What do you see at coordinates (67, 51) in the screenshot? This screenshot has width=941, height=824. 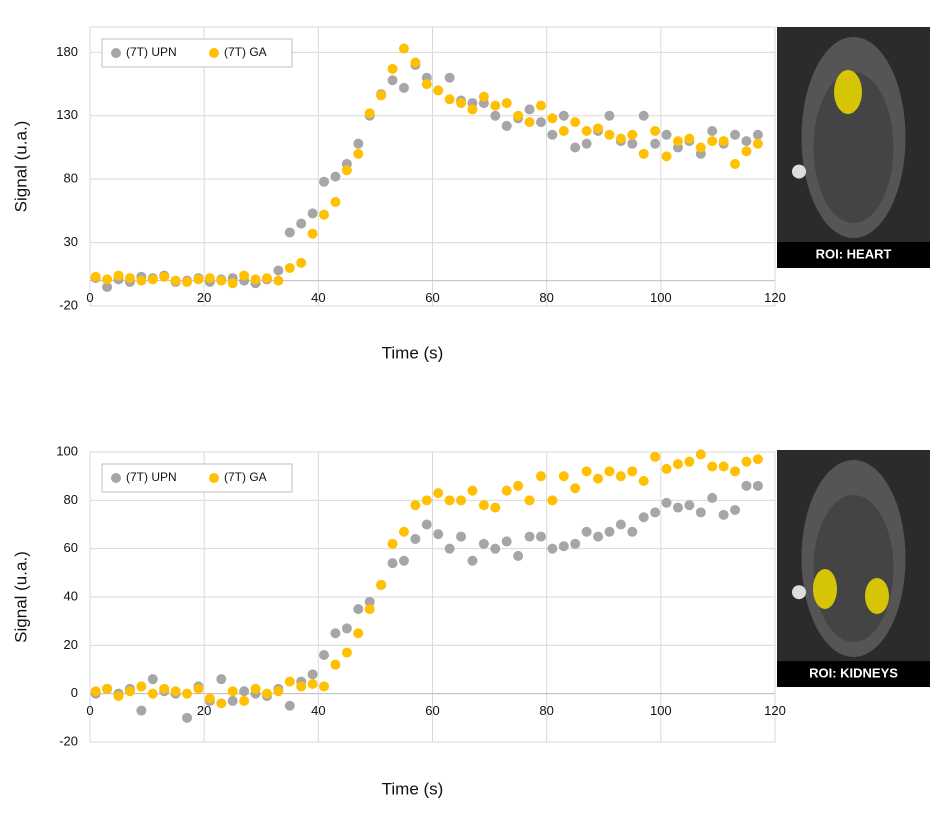 I see `y-tick-label: 180` at bounding box center [67, 51].